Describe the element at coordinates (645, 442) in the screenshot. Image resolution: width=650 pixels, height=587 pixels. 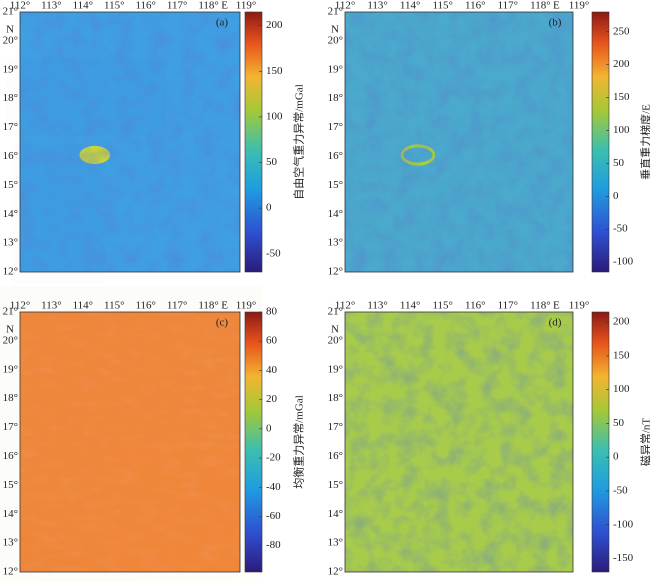
I see `colorbar-label: 磁异常/nT` at that location.